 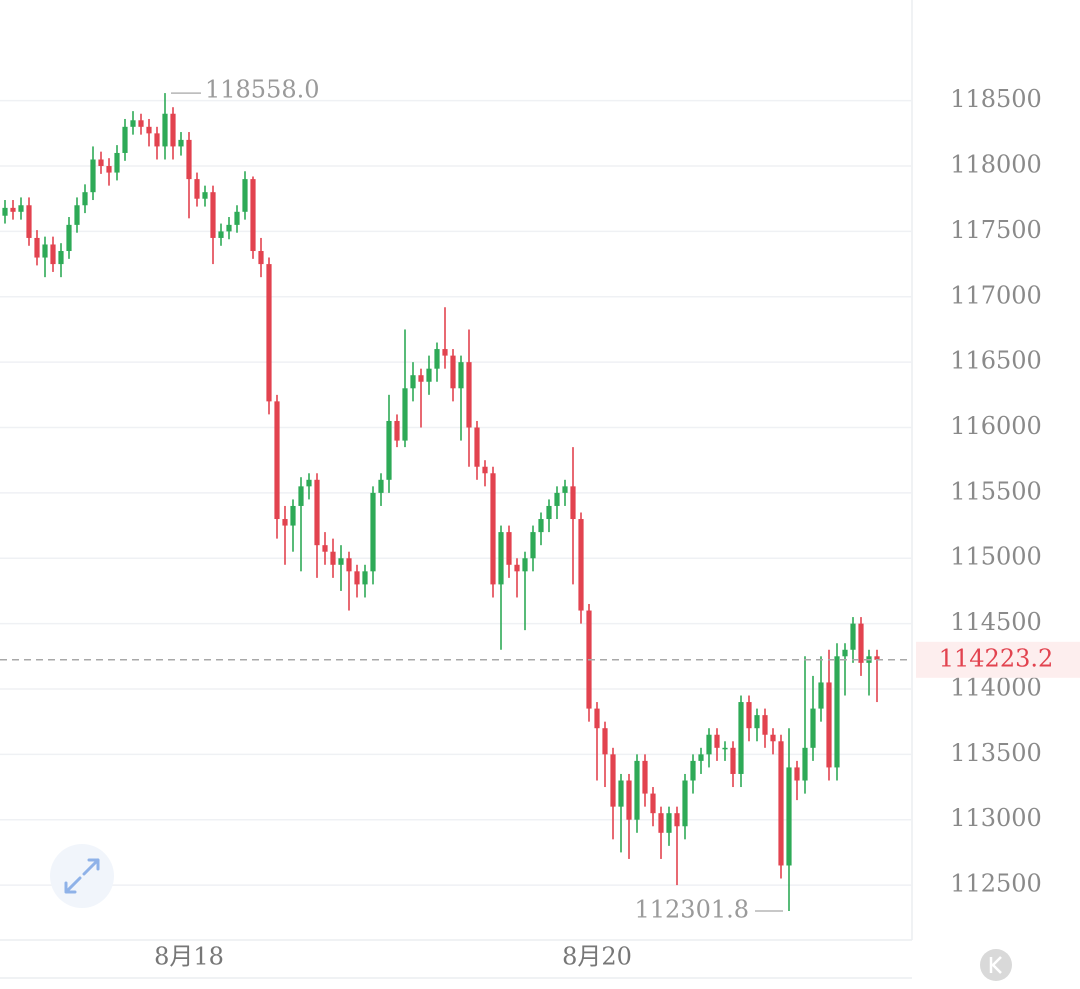 I want to click on y-tick-label: 116500, so click(x=996, y=361).